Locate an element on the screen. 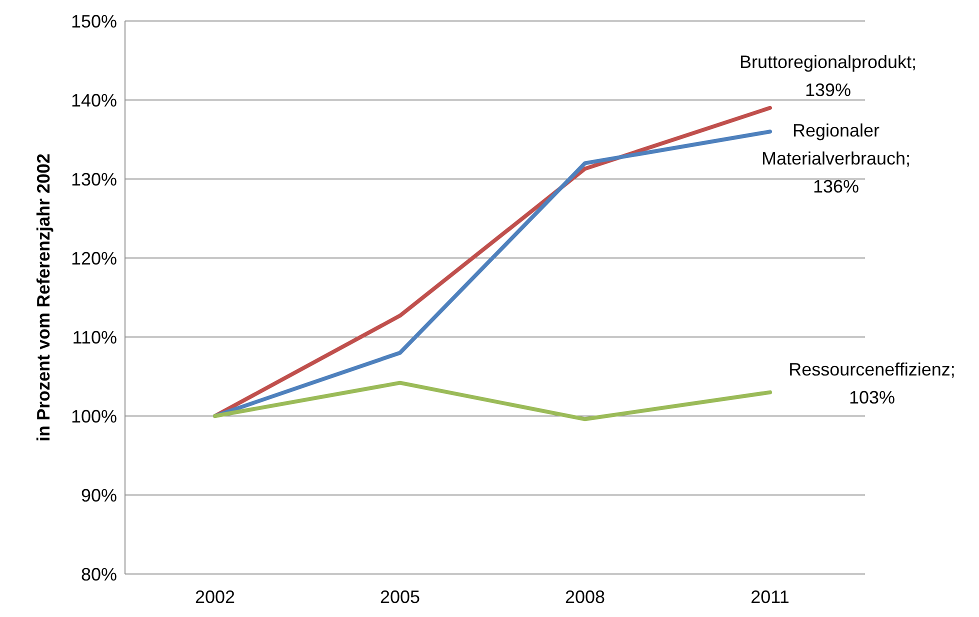  y-tick-label: 90% is located at coordinates (98, 495).